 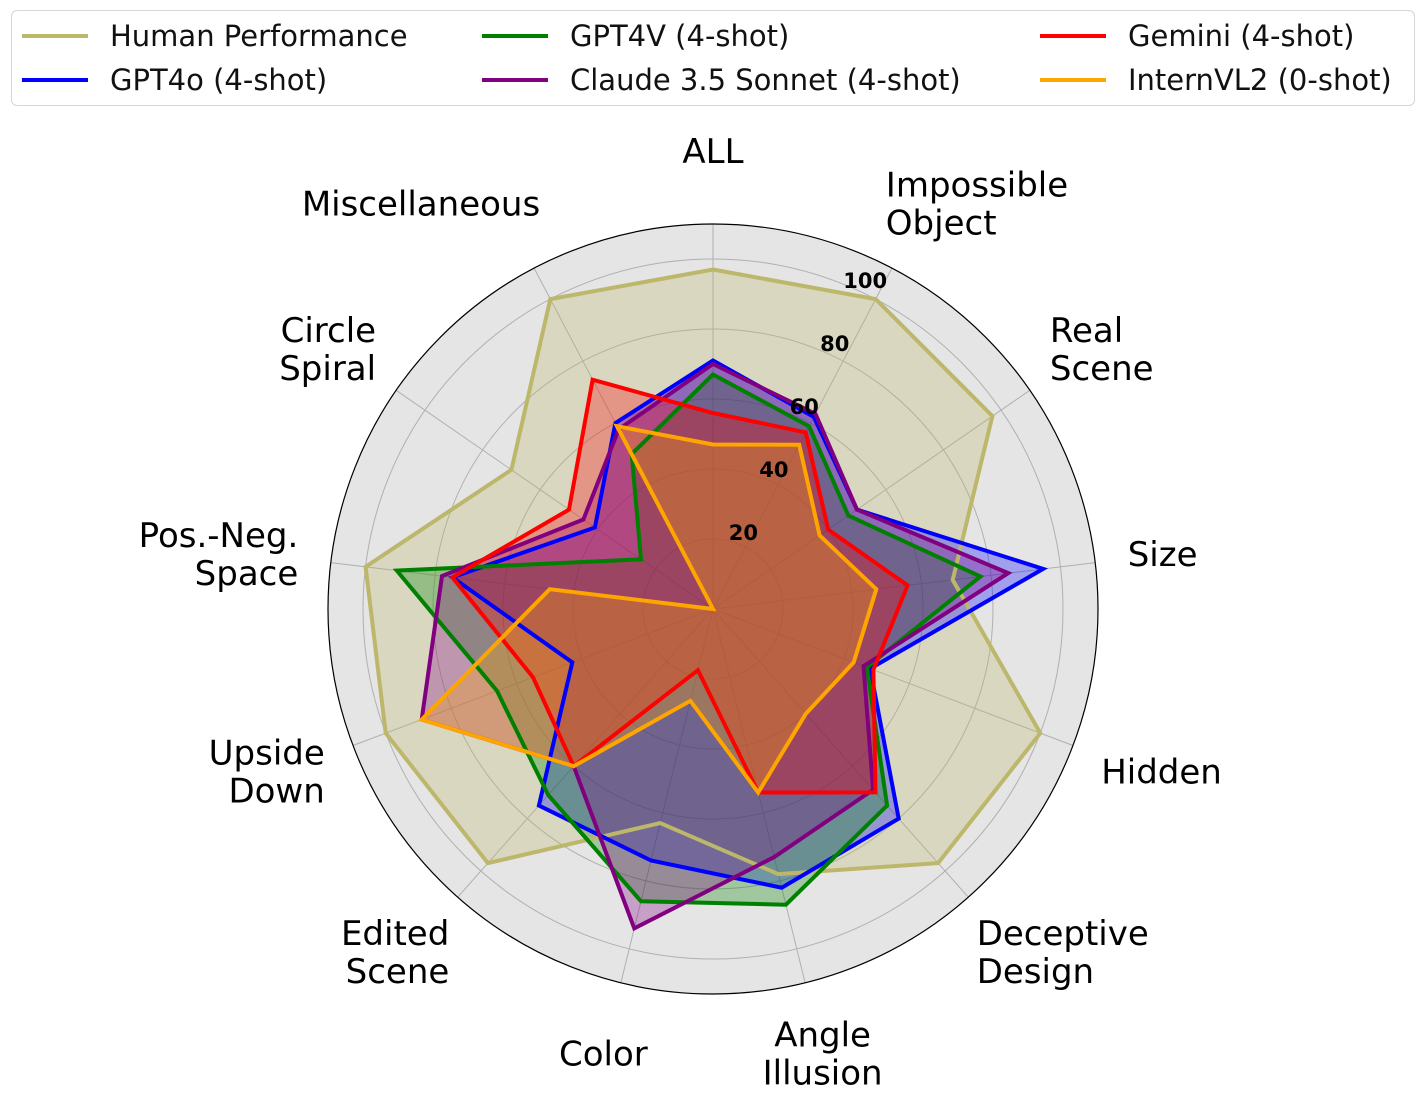 I want to click on category-label: Deceptive Design, so click(x=1063, y=953).